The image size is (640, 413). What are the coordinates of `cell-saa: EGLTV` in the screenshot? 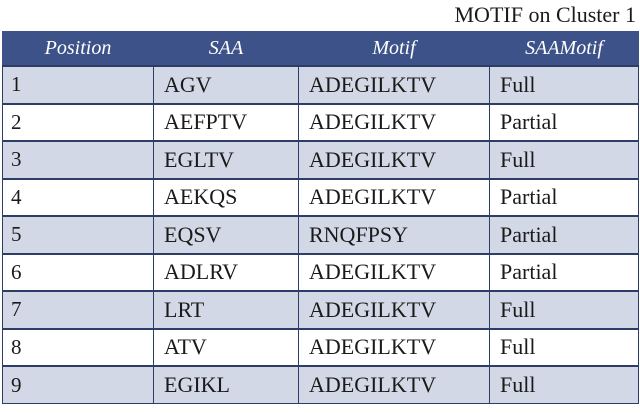 It's located at (226, 159).